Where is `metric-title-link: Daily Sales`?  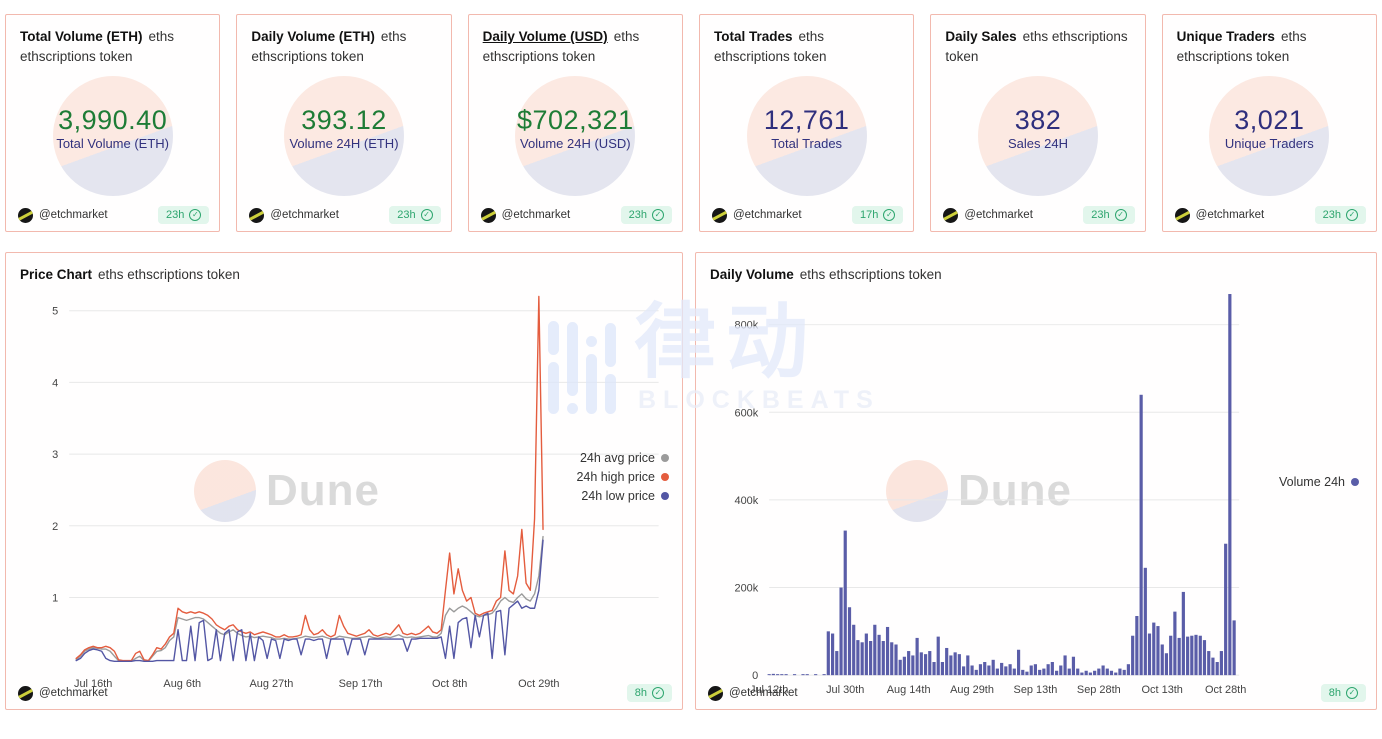 metric-title-link: Daily Sales is located at coordinates (981, 36).